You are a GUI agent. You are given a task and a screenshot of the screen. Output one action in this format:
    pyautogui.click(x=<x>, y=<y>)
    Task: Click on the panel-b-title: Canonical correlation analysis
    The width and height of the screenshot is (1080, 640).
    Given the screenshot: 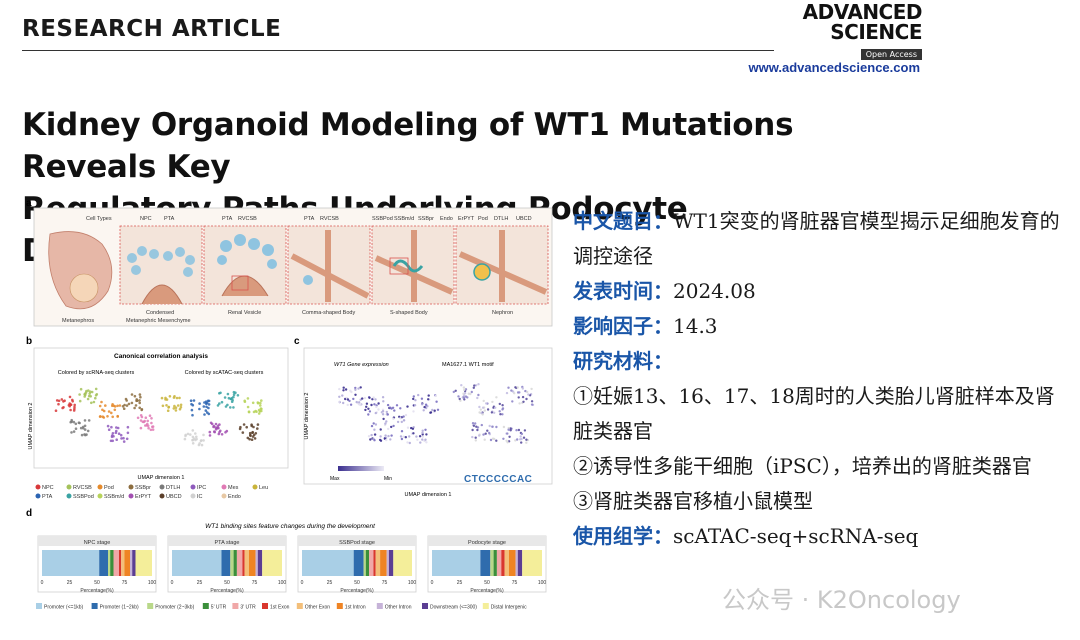 What is the action you would take?
    pyautogui.click(x=161, y=356)
    